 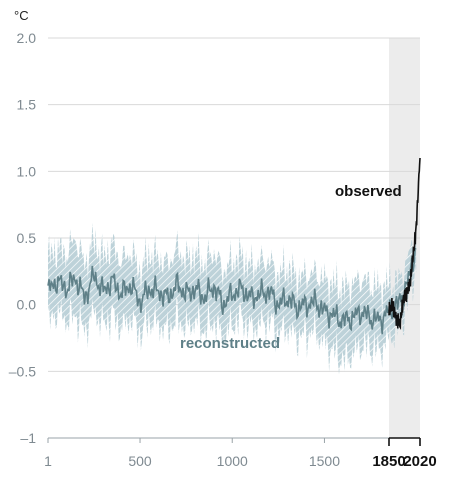 What do you see at coordinates (324, 461) in the screenshot?
I see `x-tick-label: 1500` at bounding box center [324, 461].